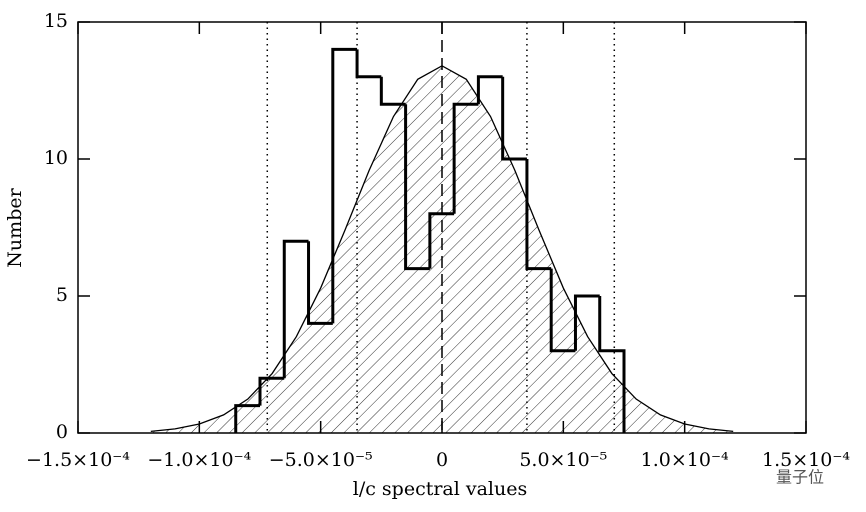 The image size is (866, 512). I want to click on y-axis-label: Number, so click(15, 227).